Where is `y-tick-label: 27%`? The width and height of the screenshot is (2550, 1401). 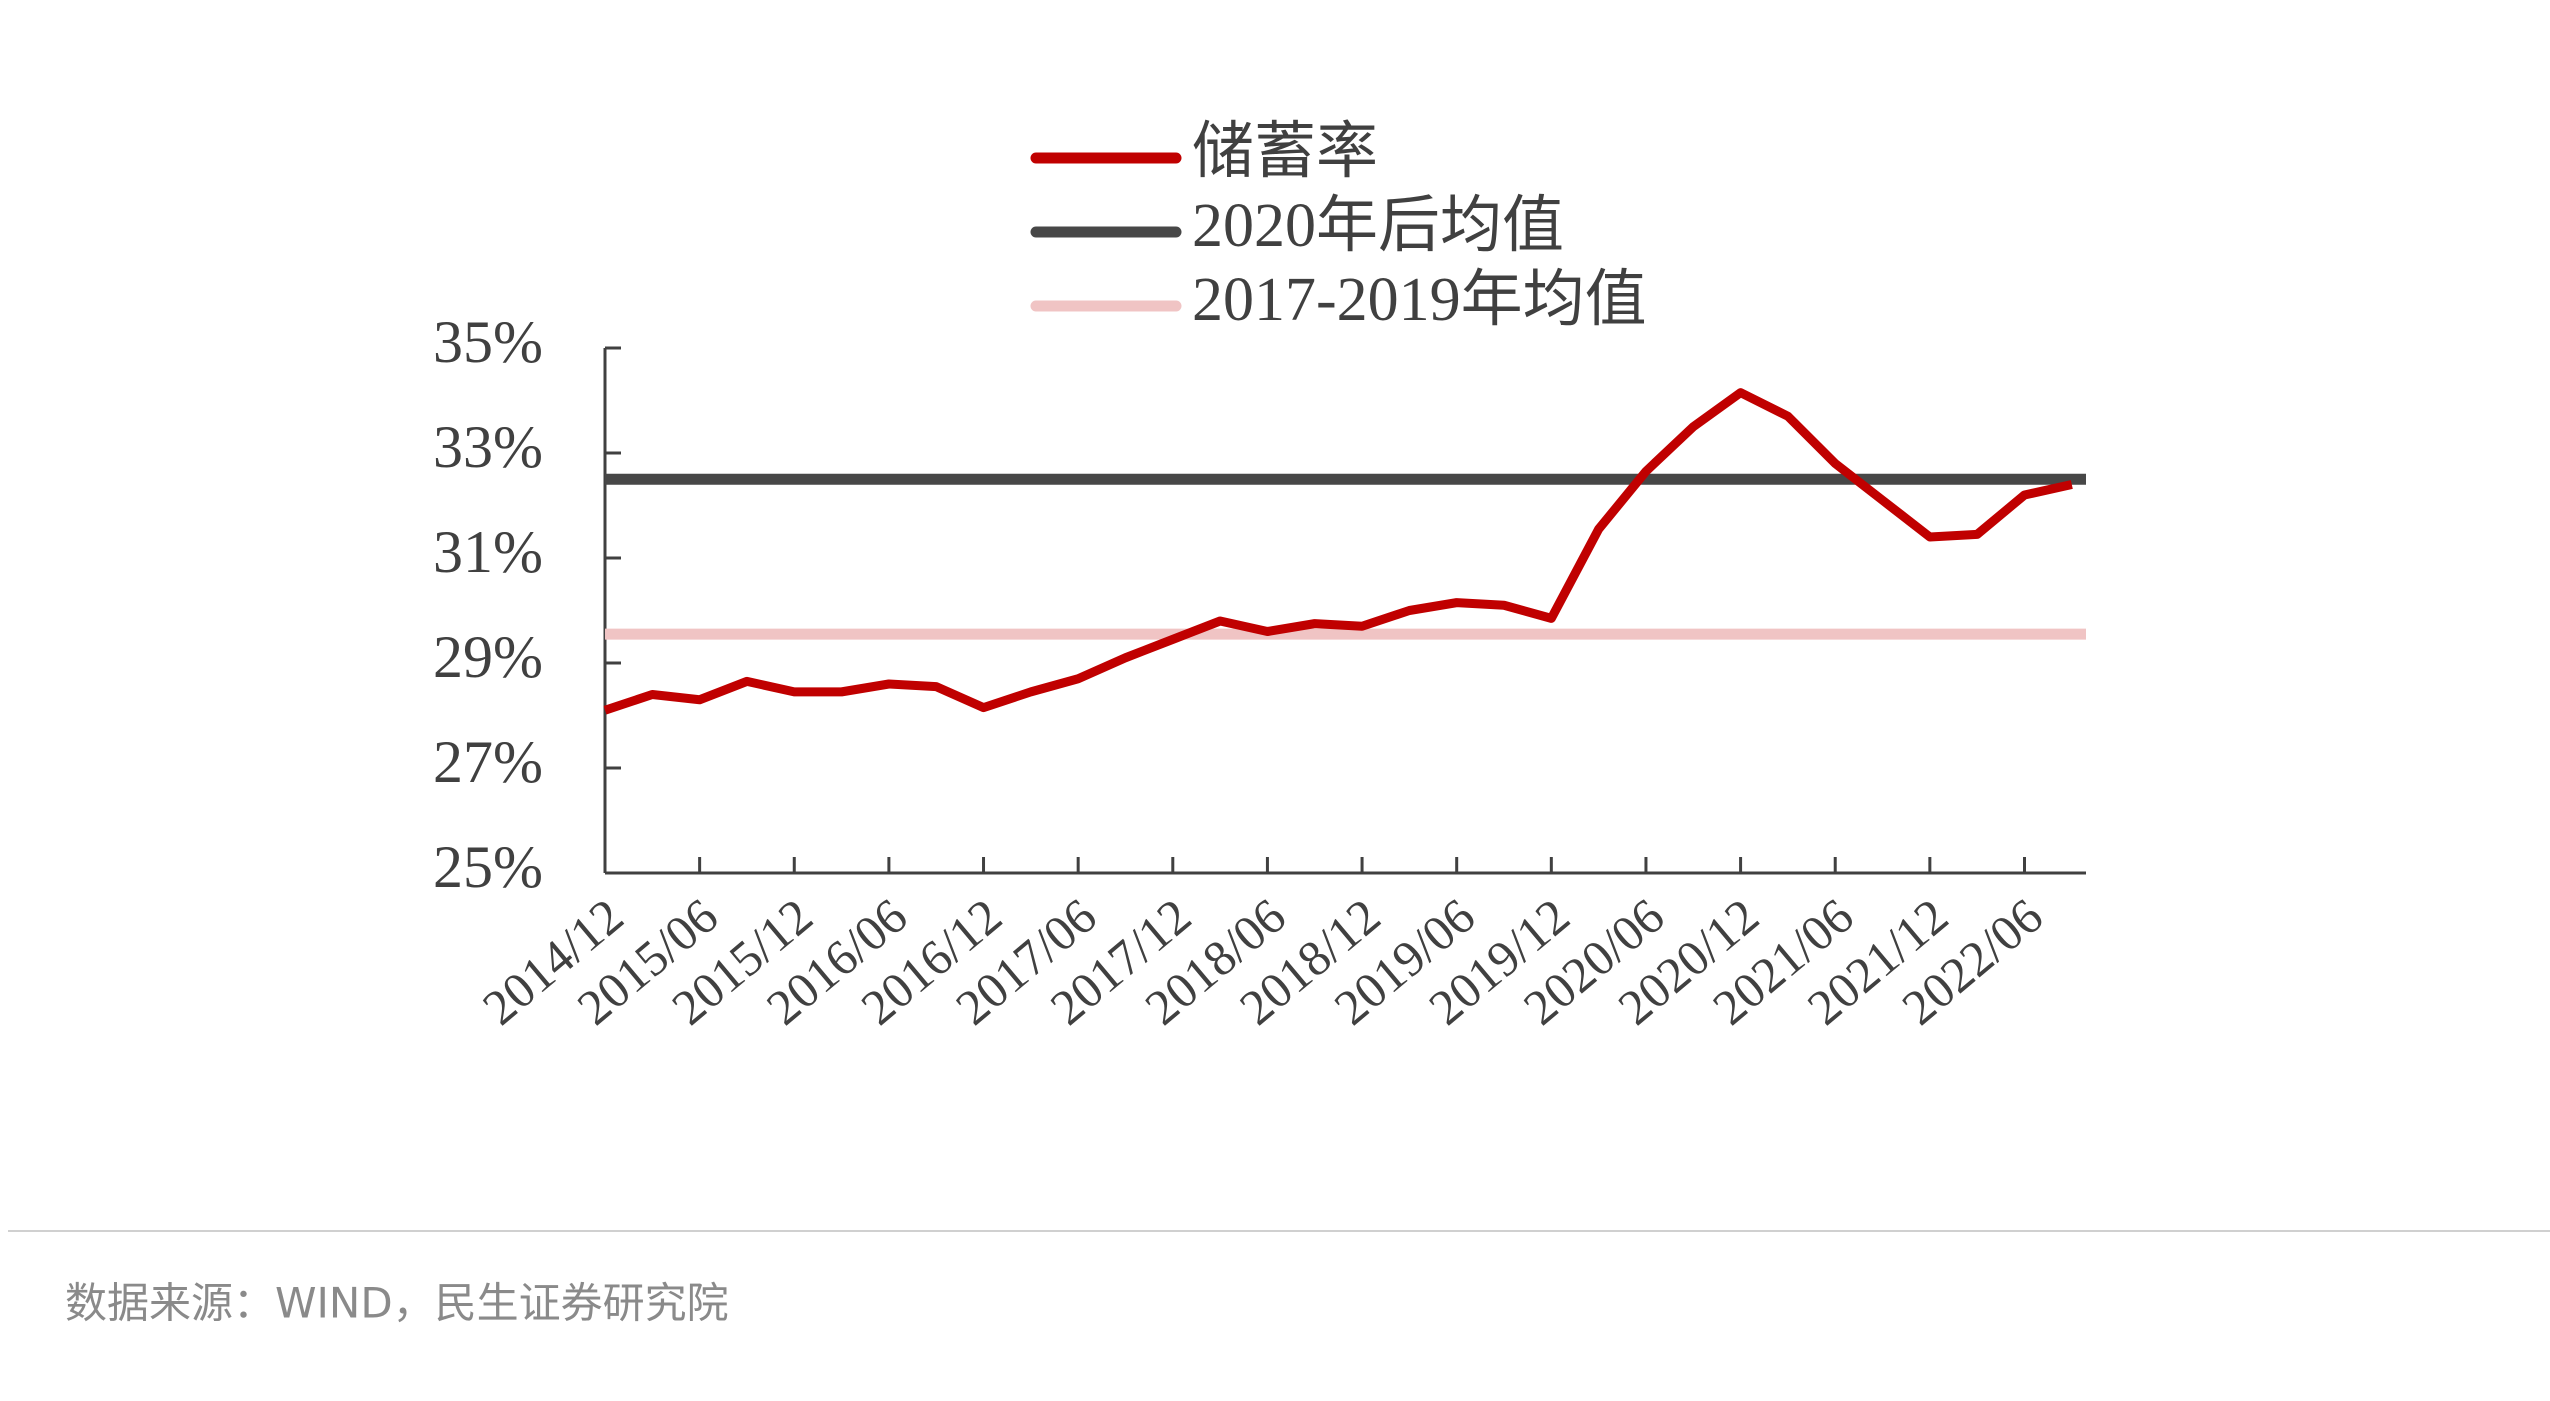 y-tick-label: 27% is located at coordinates (488, 762).